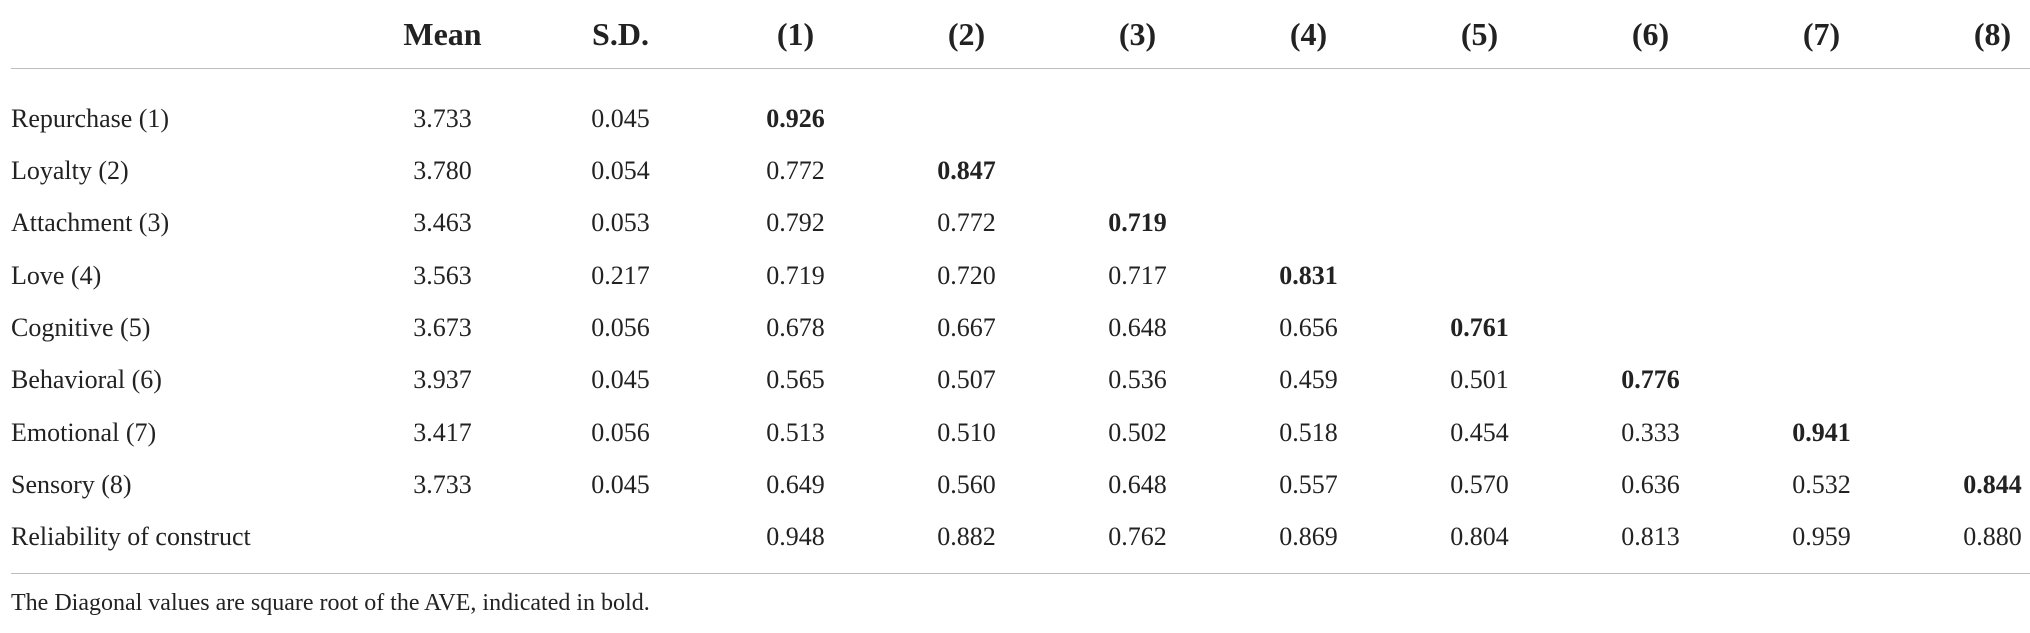 This screenshot has height=633, width=2030. What do you see at coordinates (1821, 537) in the screenshot?
I see `table-cell: 0.959` at bounding box center [1821, 537].